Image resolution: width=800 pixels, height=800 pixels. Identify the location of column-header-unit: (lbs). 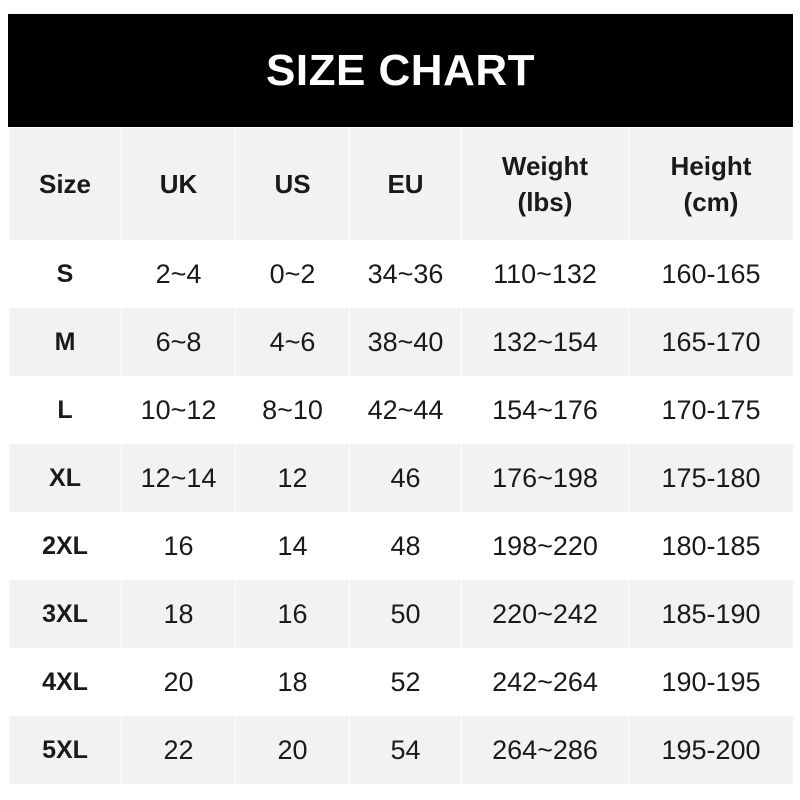
(545, 202).